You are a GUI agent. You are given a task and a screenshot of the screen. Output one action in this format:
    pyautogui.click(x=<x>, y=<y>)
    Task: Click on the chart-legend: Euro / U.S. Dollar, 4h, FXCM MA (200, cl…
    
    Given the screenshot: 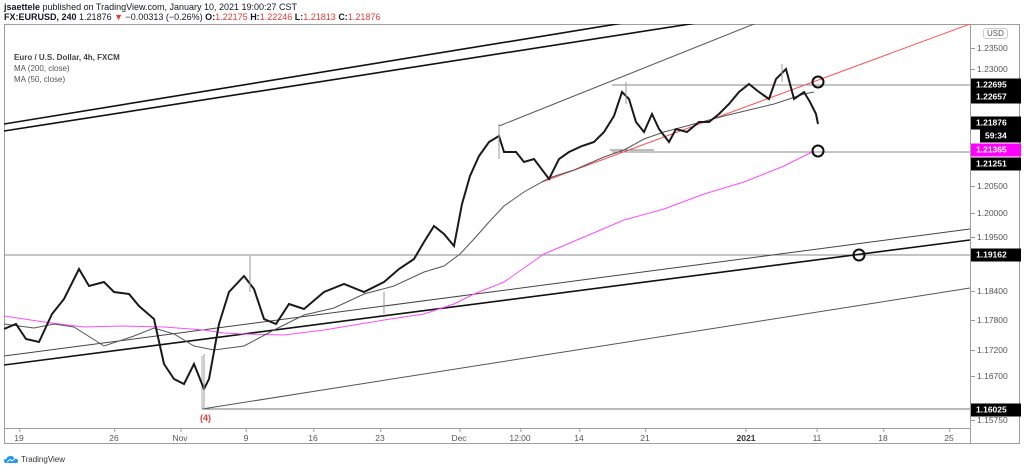 What is the action you would take?
    pyautogui.click(x=67, y=68)
    